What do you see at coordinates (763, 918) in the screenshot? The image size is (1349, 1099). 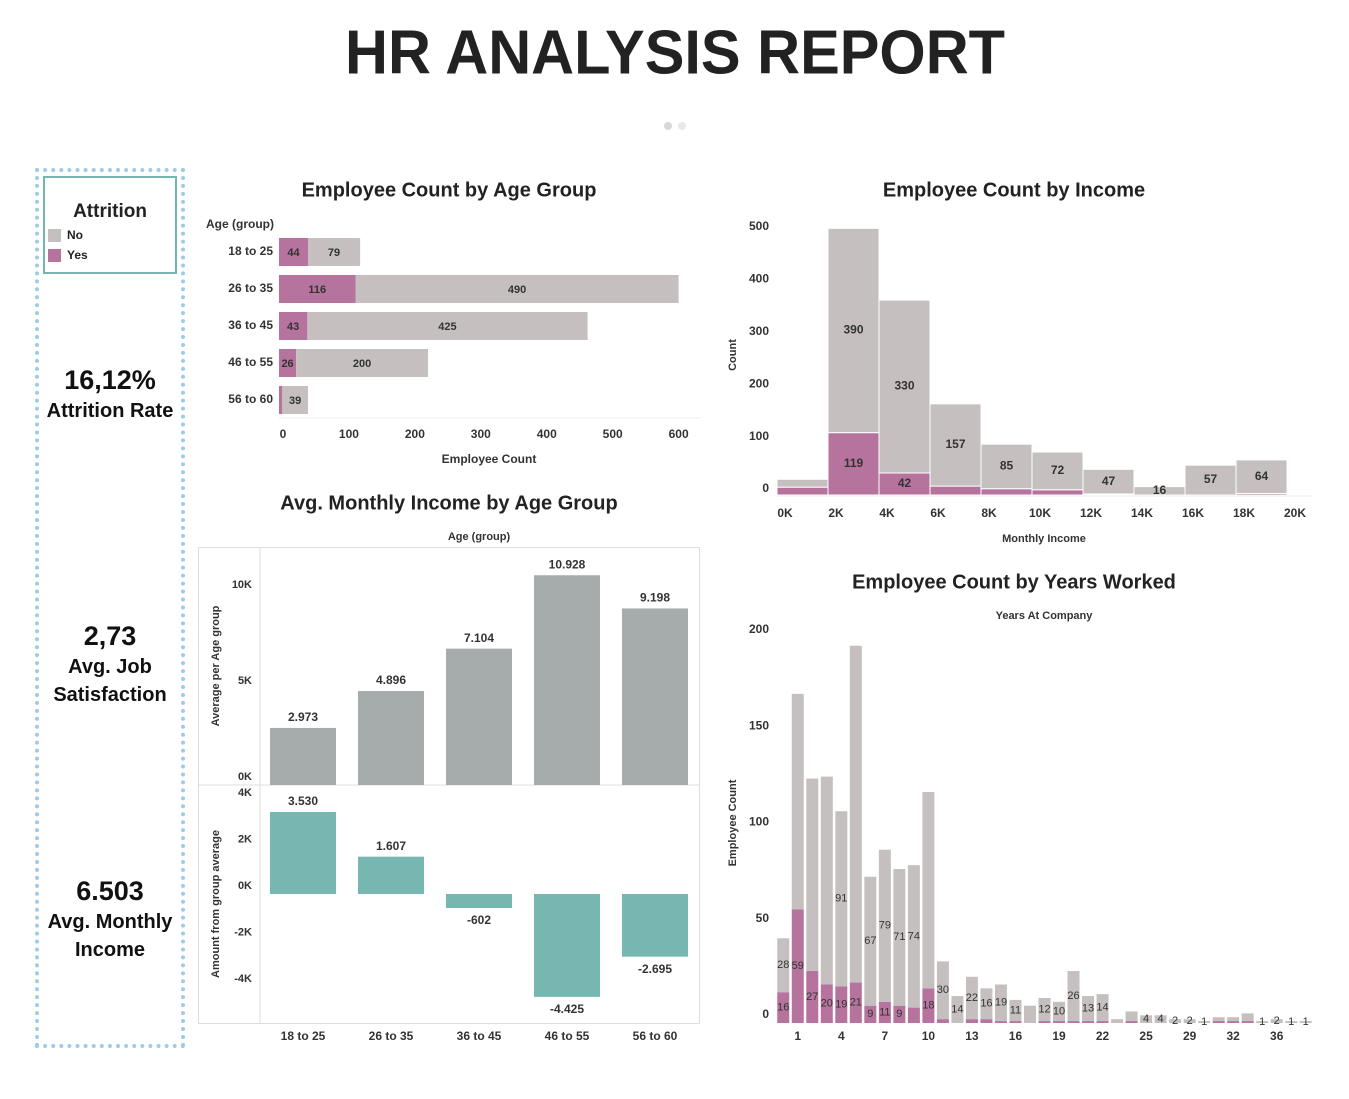 I see `y-tick-label: 50` at bounding box center [763, 918].